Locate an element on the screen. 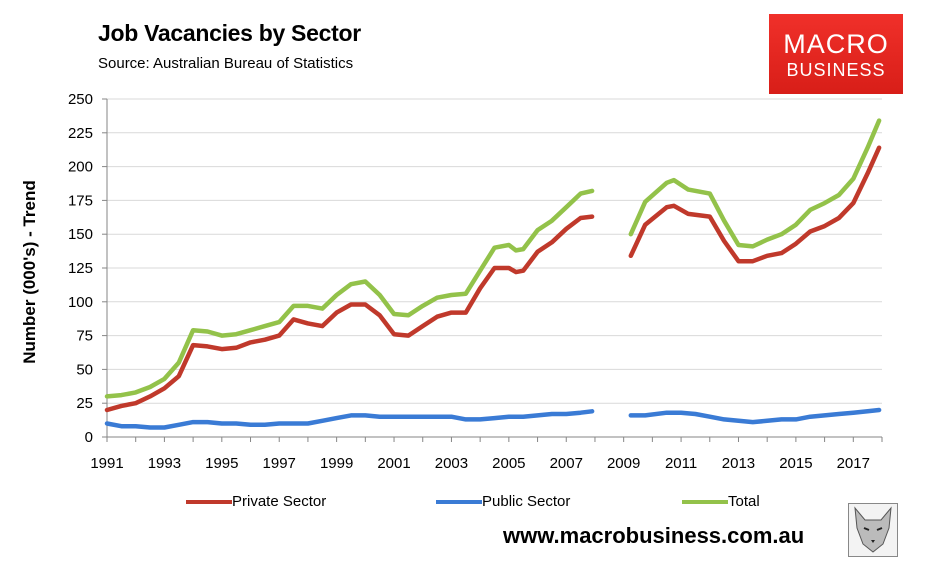 This screenshot has width=926, height=565. chart-title: Job Vacancies by Sector is located at coordinates (229, 33).